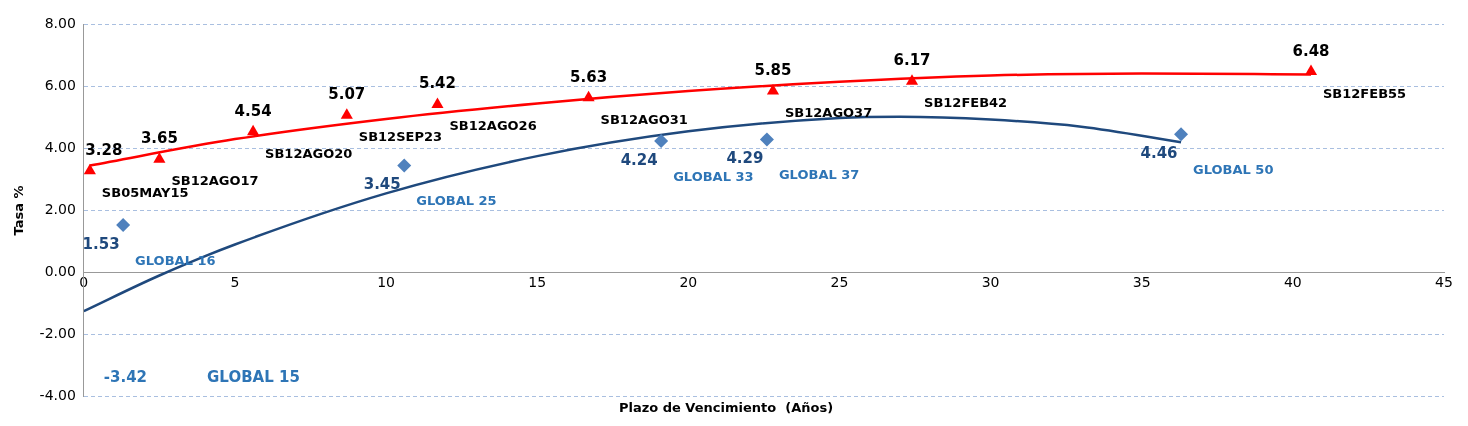 This screenshot has width=1468, height=426. What do you see at coordinates (382, 184) in the screenshot?
I see `data-label: 3.45` at bounding box center [382, 184].